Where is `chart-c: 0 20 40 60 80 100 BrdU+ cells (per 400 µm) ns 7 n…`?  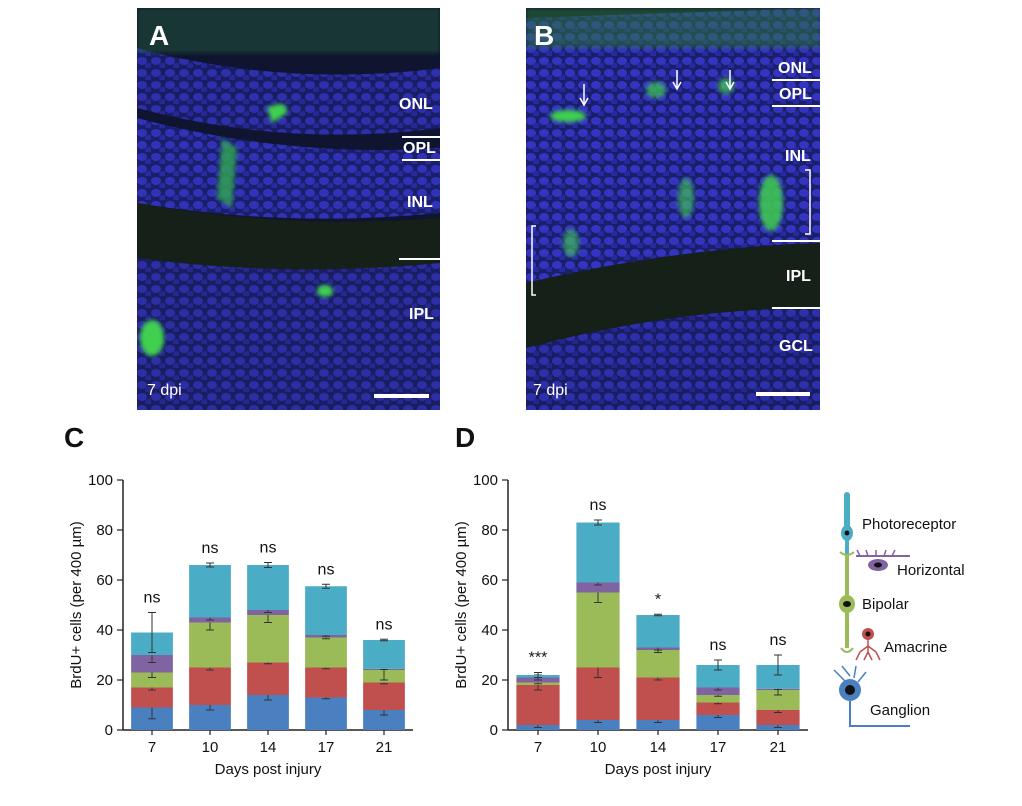
chart-c: 0 20 40 60 80 100 BrdU+ cells (per 400 µm) ns 7 n… is located at coordinates (240, 625).